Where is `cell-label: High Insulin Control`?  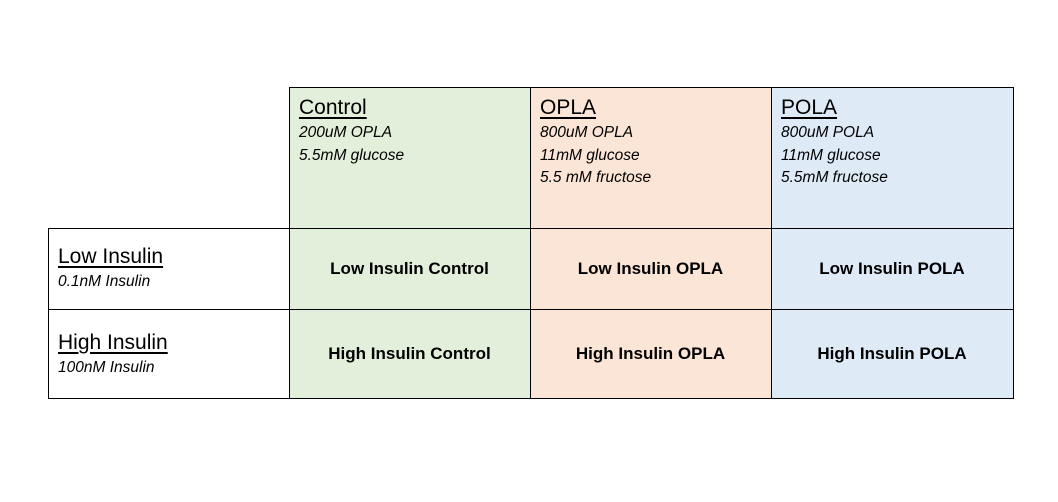 cell-label: High Insulin Control is located at coordinates (409, 353).